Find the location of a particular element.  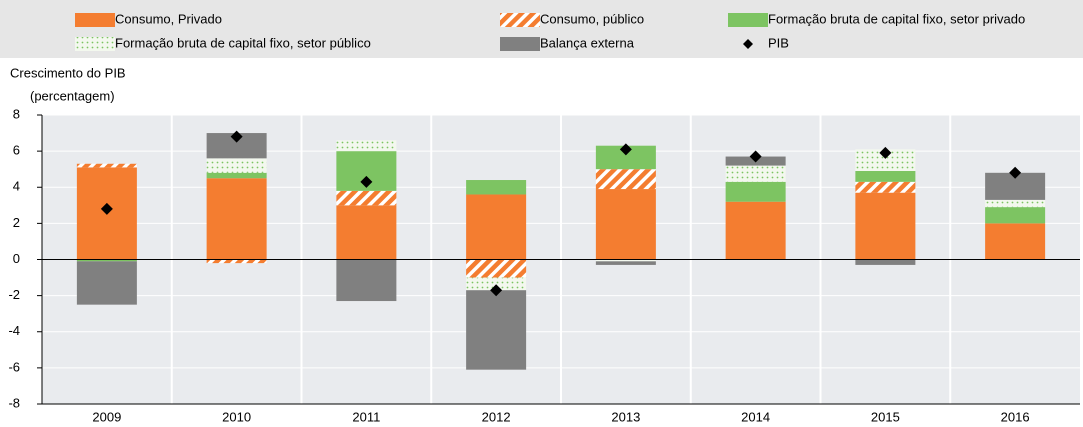

x-tick-label: 2012 is located at coordinates (496, 416).